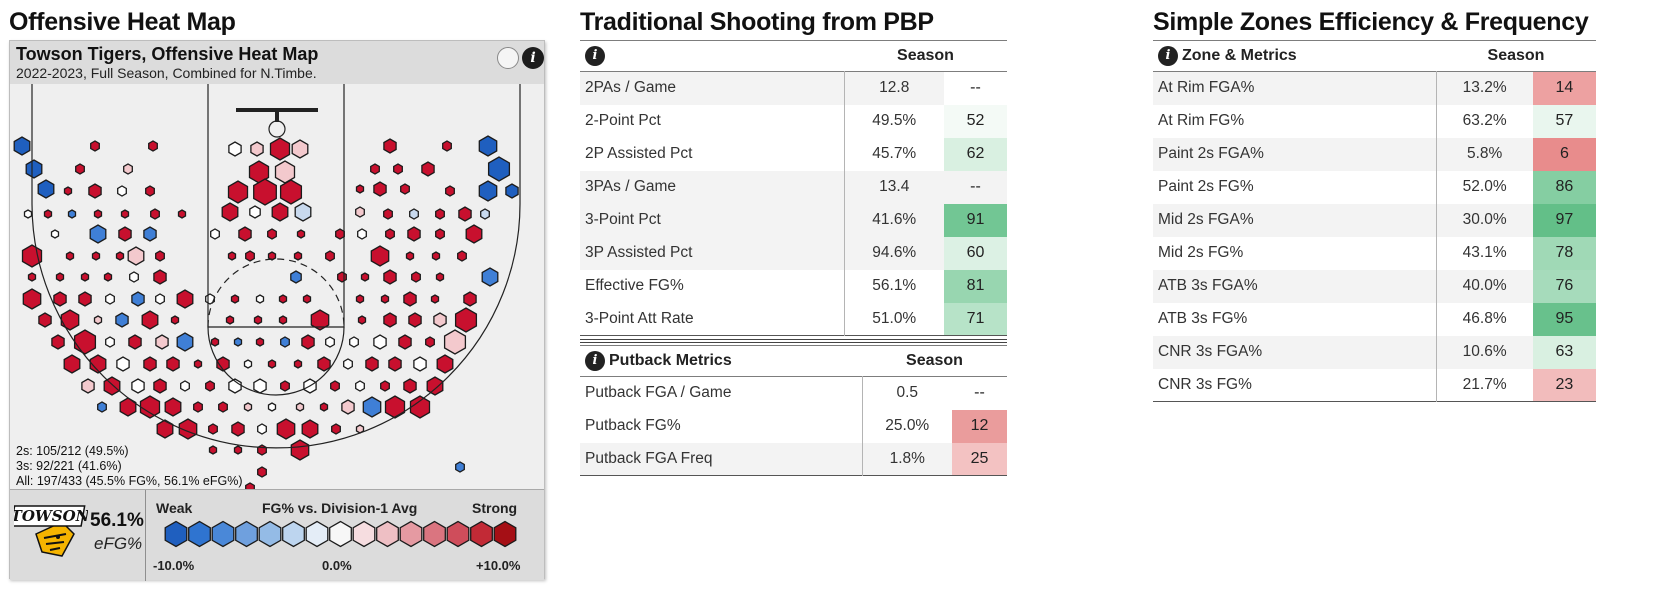 The width and height of the screenshot is (1669, 592). I want to click on table-row: 2-Point Pct 49.5% 52, so click(793, 121).